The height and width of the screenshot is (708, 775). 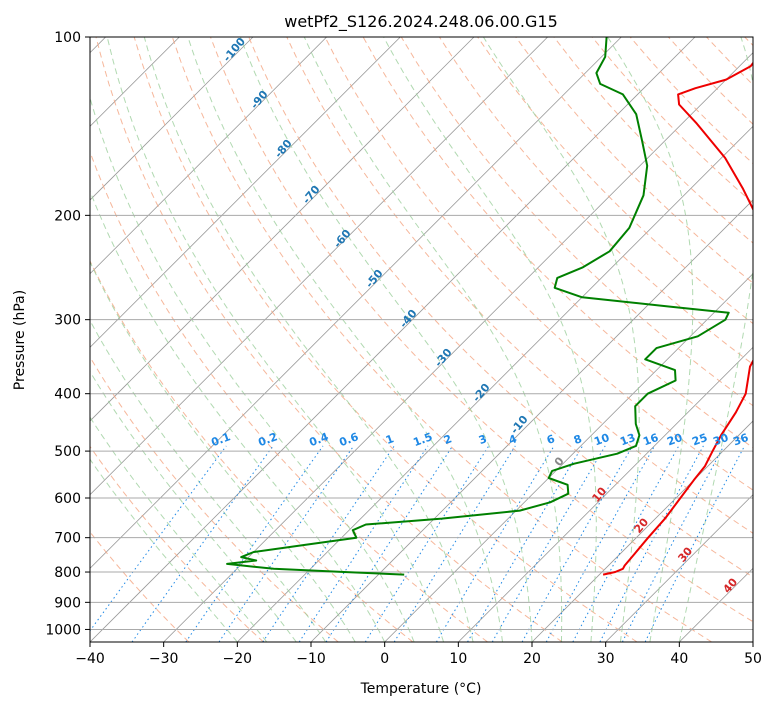 I want to click on y-tick-label: 100, so click(x=67, y=38).